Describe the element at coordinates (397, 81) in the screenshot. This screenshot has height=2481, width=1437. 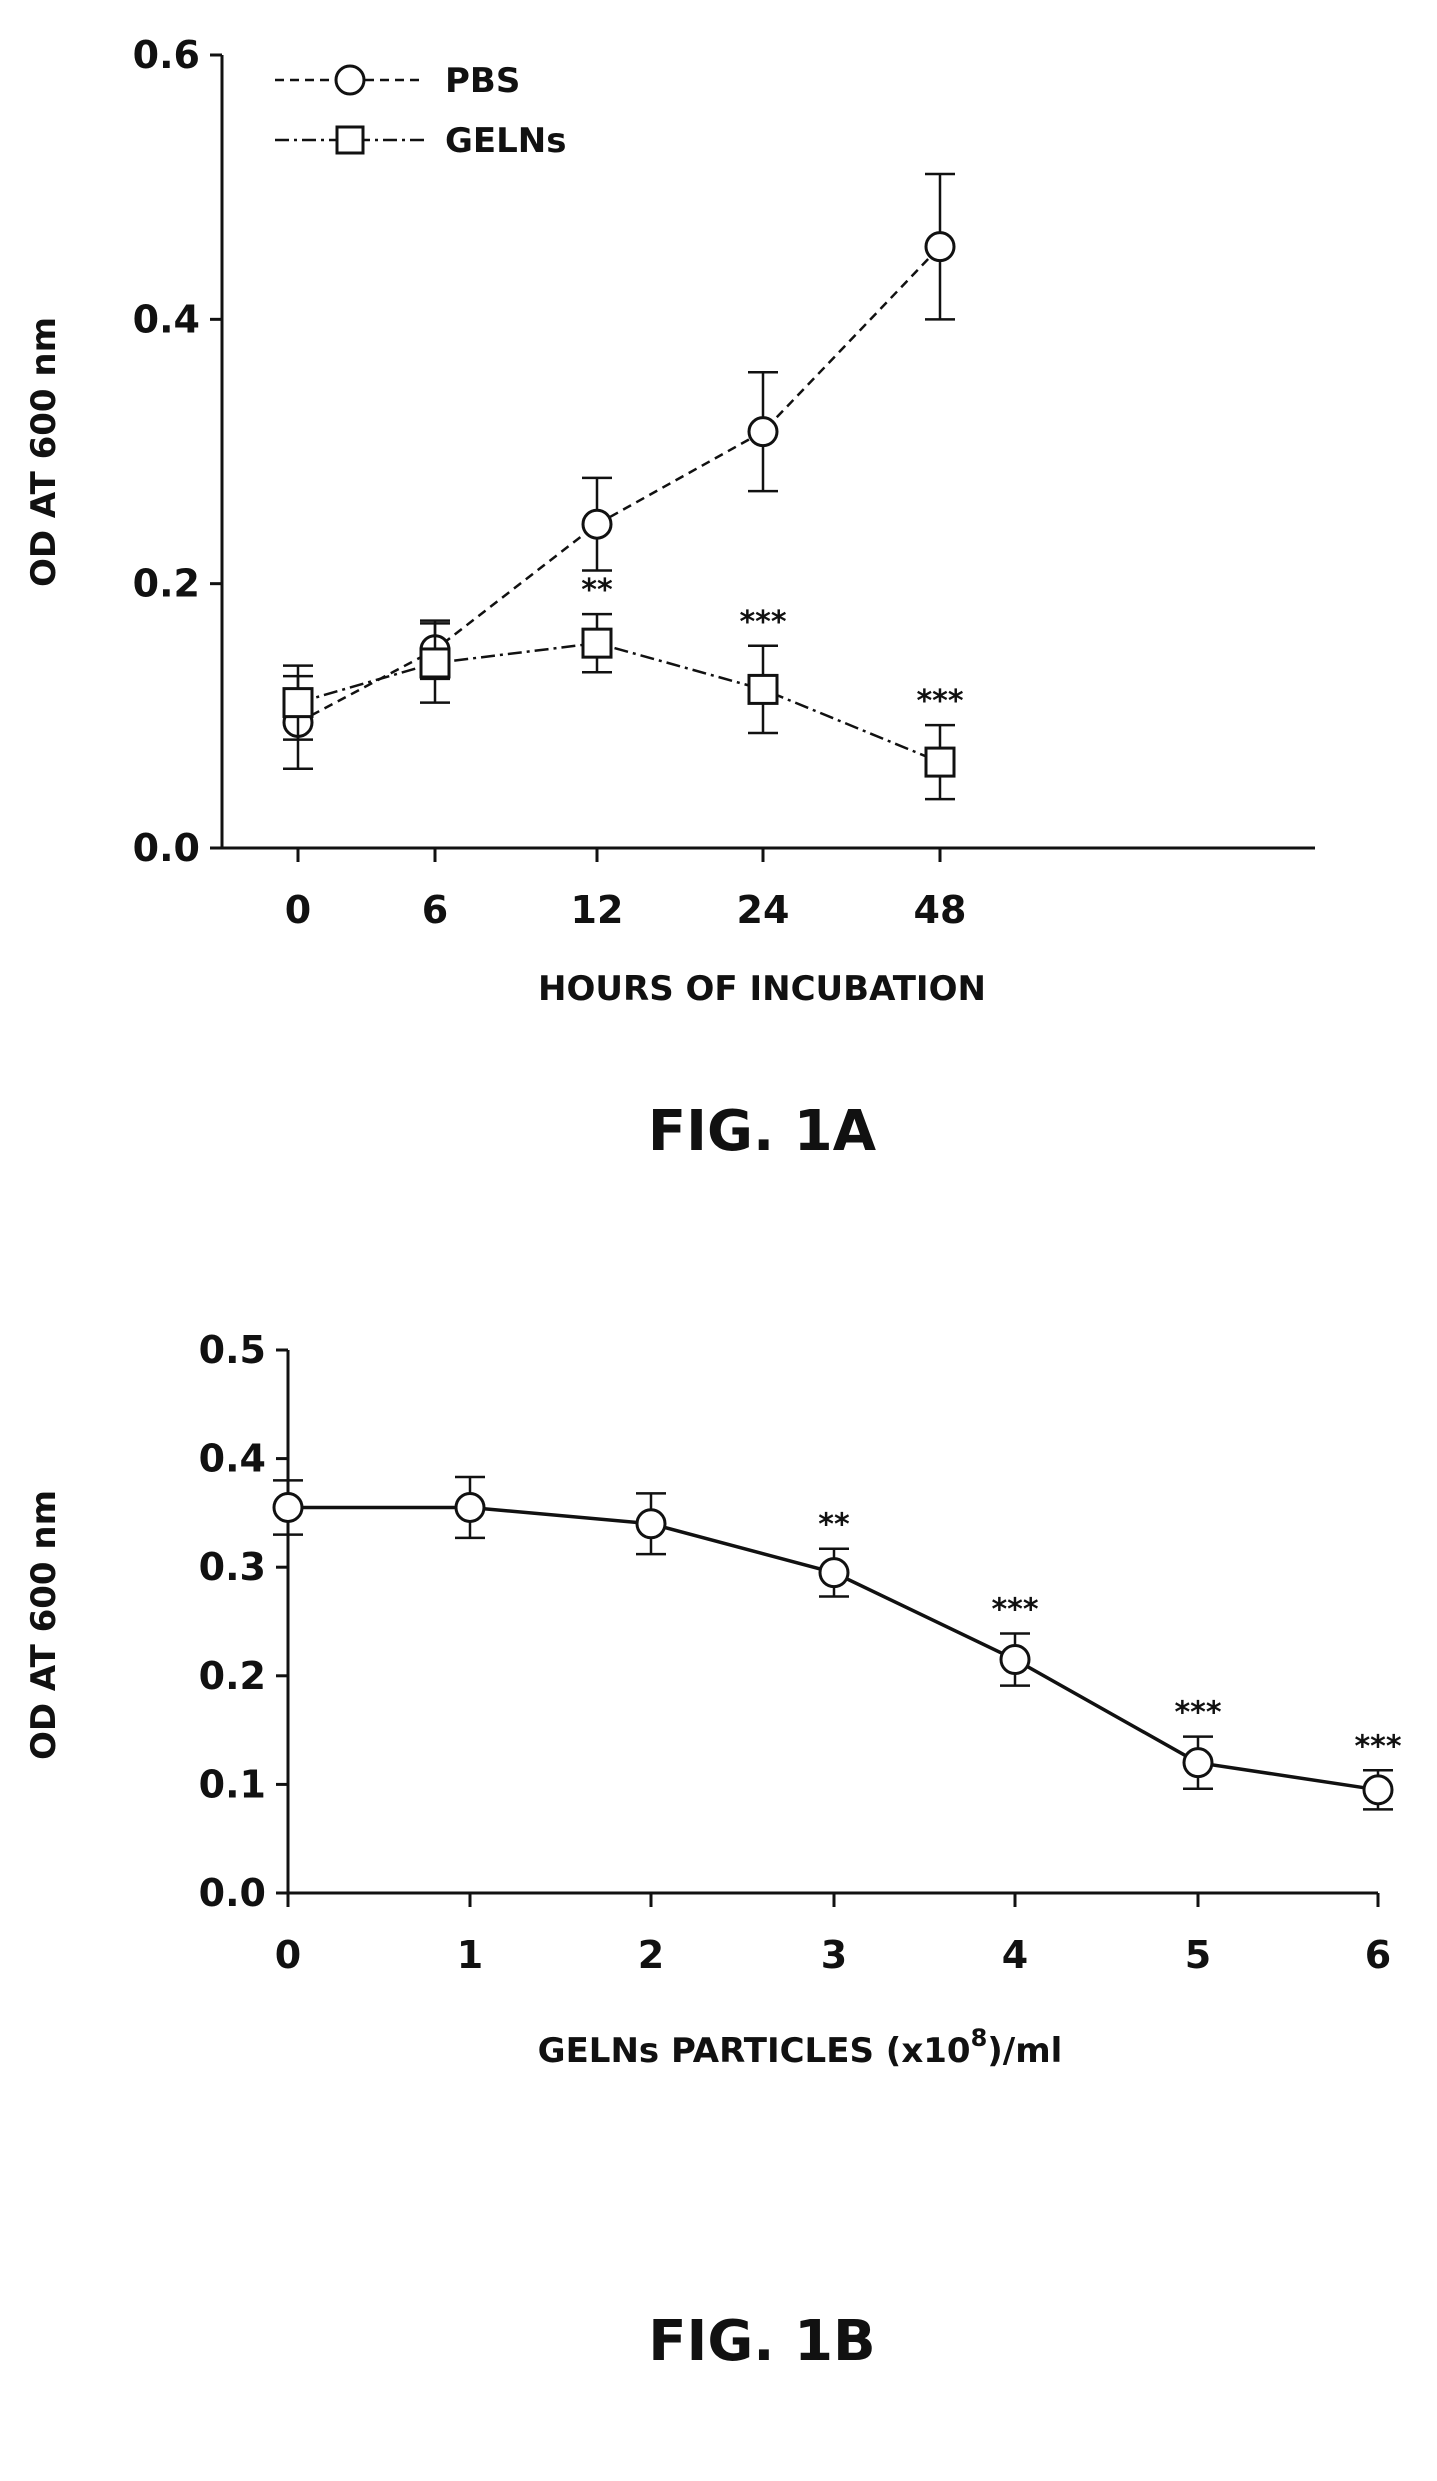
I see `legend-item-pbs: PBS` at that location.